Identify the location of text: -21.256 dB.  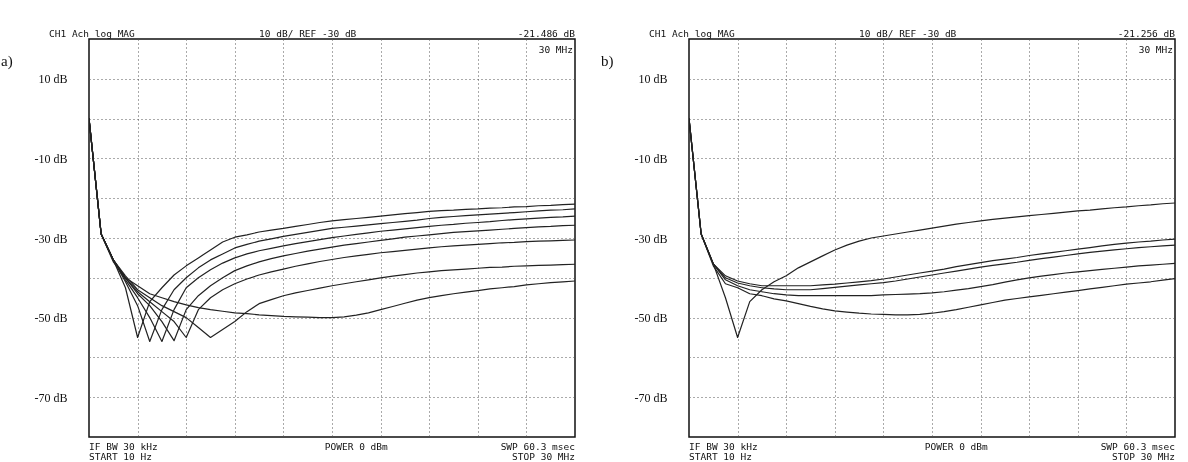
(1146, 33).